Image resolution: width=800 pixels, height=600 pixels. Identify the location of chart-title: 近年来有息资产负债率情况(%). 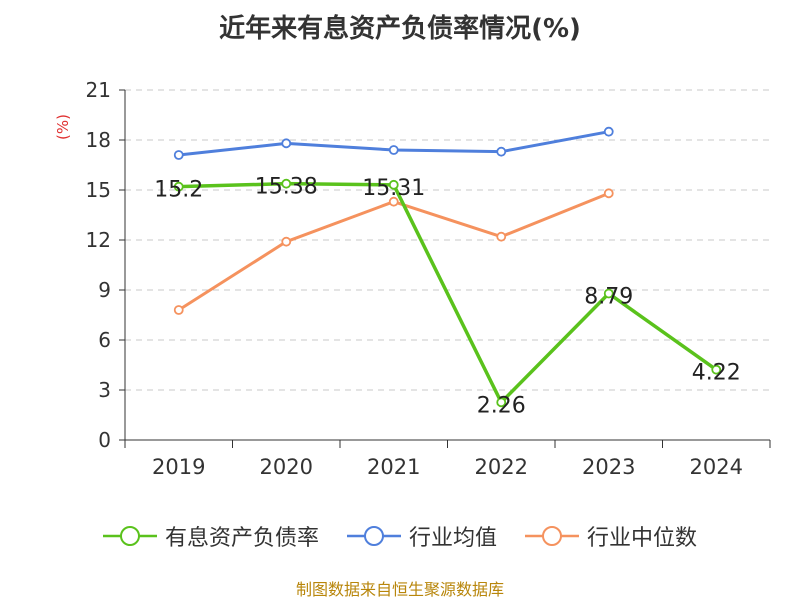
(400, 29).